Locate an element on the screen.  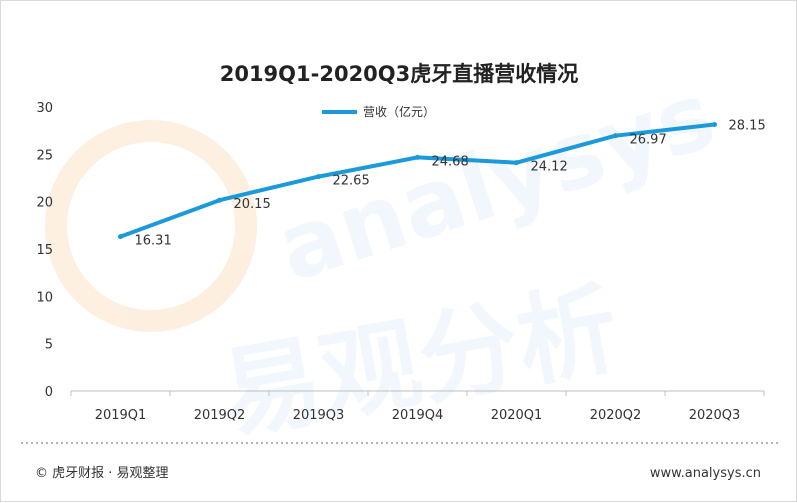
watermark-swirl-icon is located at coordinates (151, 226).